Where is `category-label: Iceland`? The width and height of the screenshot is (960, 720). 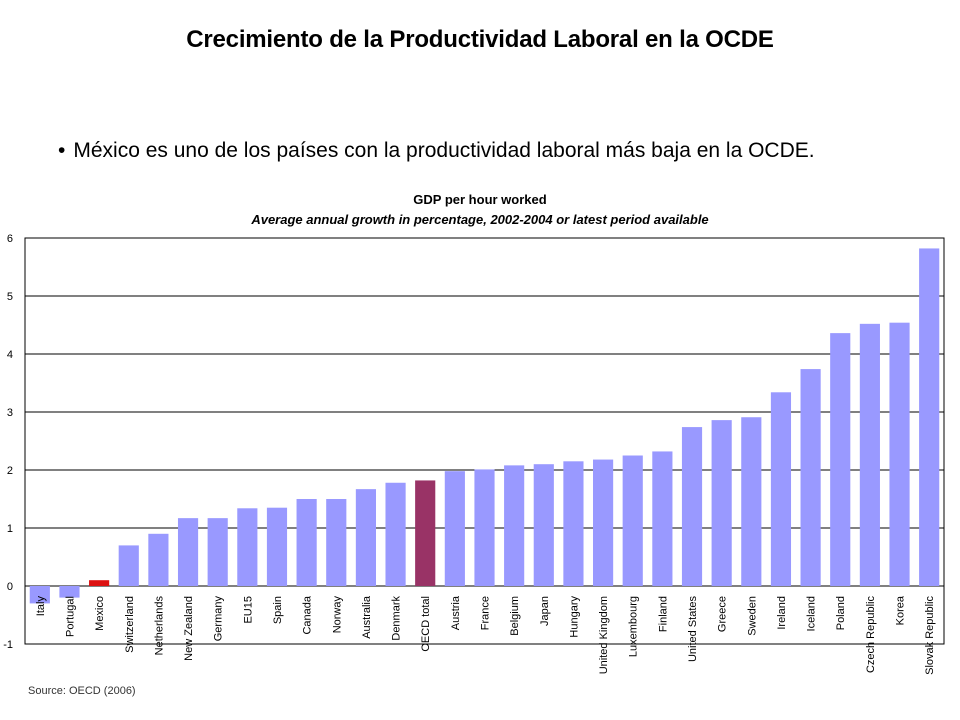 category-label: Iceland is located at coordinates (812, 613).